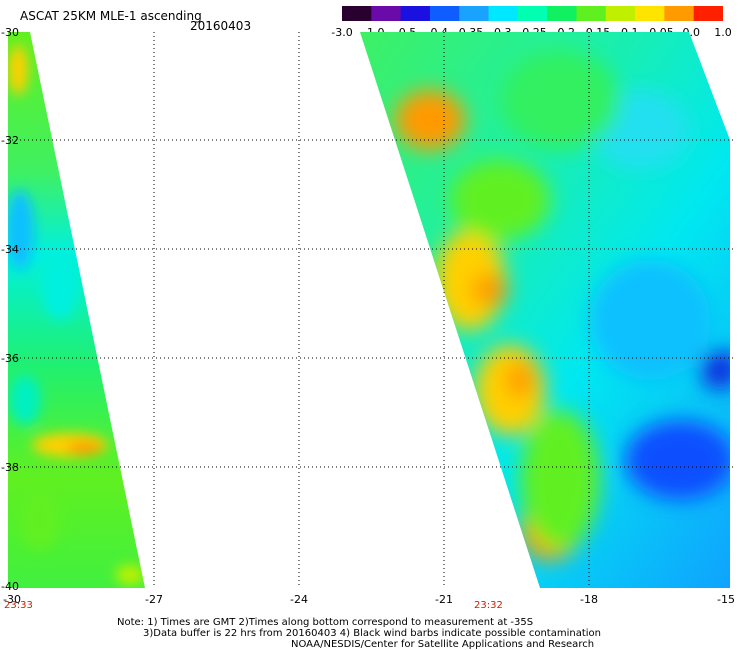 This screenshot has width=740, height=650. I want to click on lat-label: -32, so click(10, 140).